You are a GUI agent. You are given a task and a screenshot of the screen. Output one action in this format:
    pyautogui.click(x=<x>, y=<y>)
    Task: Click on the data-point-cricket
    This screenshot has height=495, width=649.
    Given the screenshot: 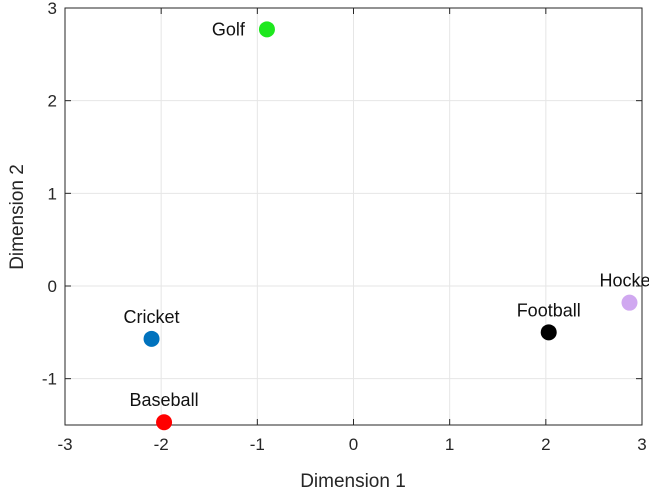 What is the action you would take?
    pyautogui.click(x=151, y=338)
    